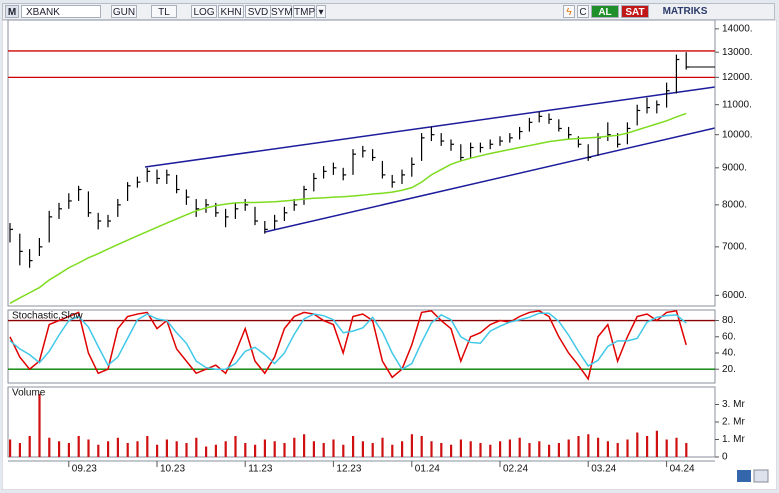 This screenshot has height=493, width=779. Describe the element at coordinates (61, 11) in the screenshot. I see `symbol-box: XBANK` at that location.